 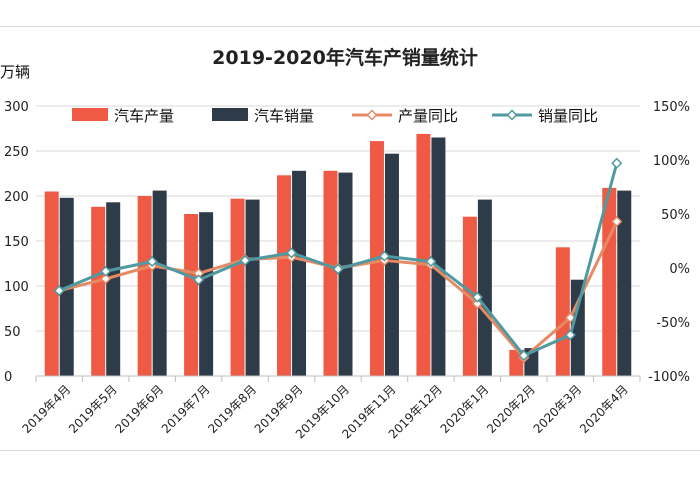 What do you see at coordinates (350, 26) in the screenshot?
I see `top-divider` at bounding box center [350, 26].